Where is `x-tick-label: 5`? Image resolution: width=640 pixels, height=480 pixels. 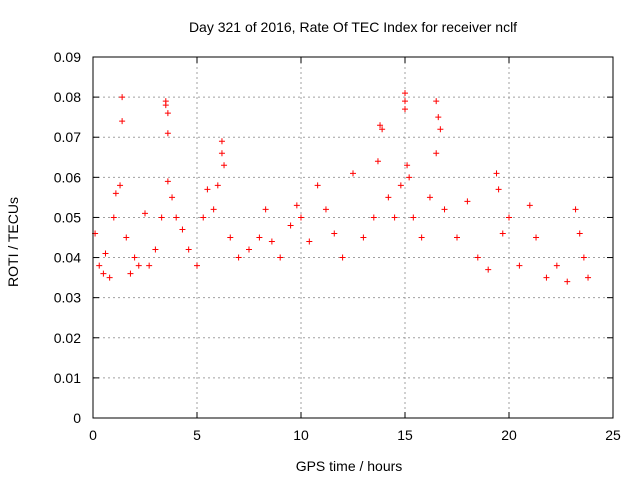 x-tick-label: 5 is located at coordinates (197, 435).